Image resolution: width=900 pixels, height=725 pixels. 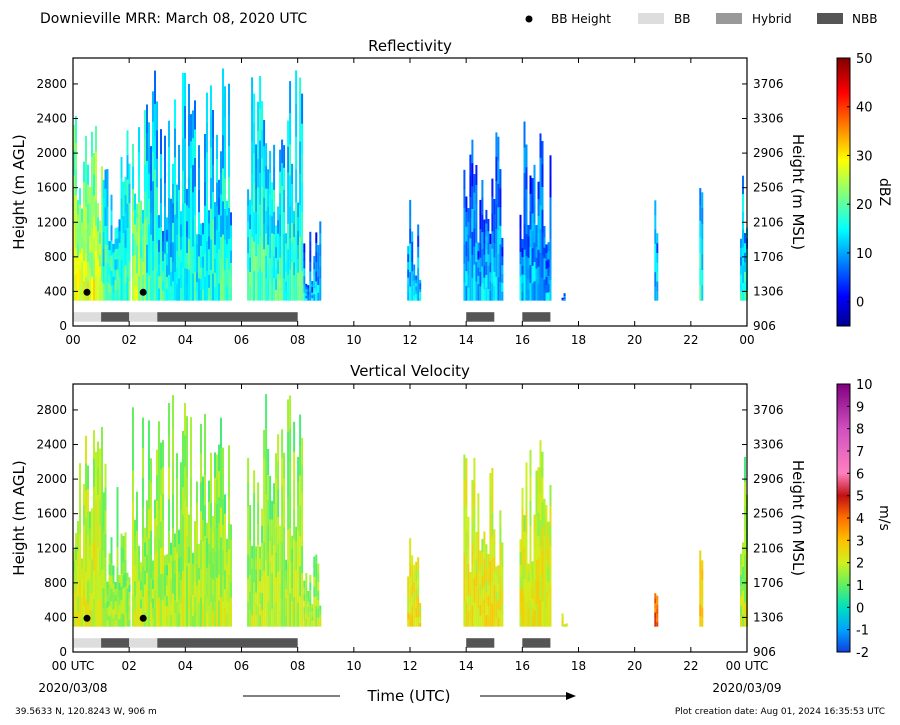 I want to click on reflectivity-colorbar-tick-label: 30, so click(x=864, y=156).